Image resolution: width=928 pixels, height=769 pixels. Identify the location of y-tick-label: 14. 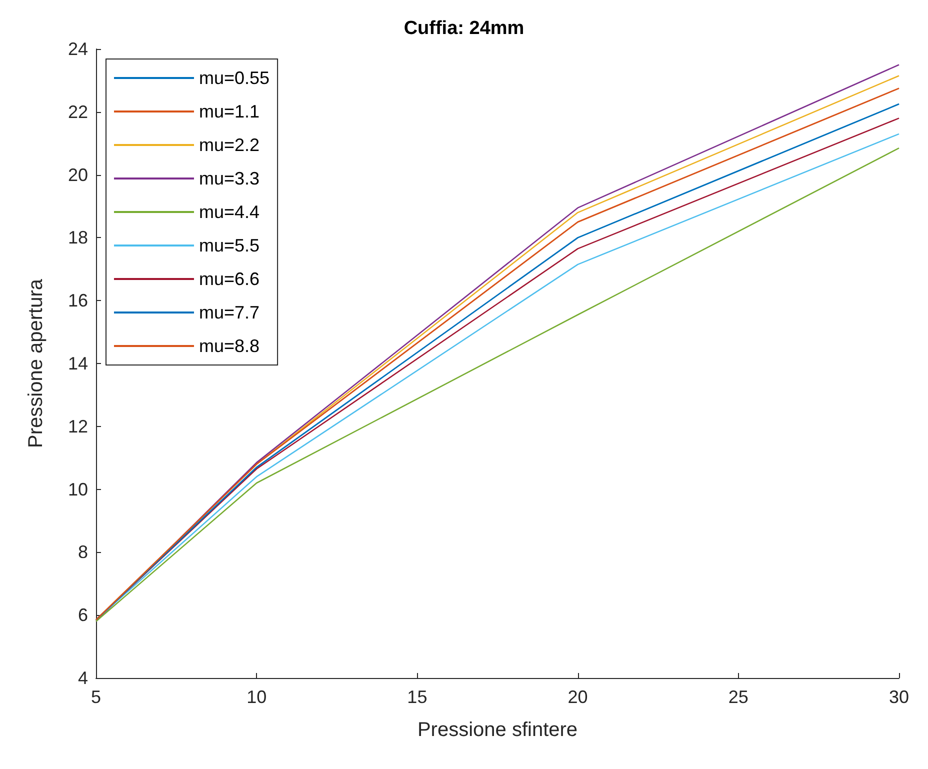
(78, 364).